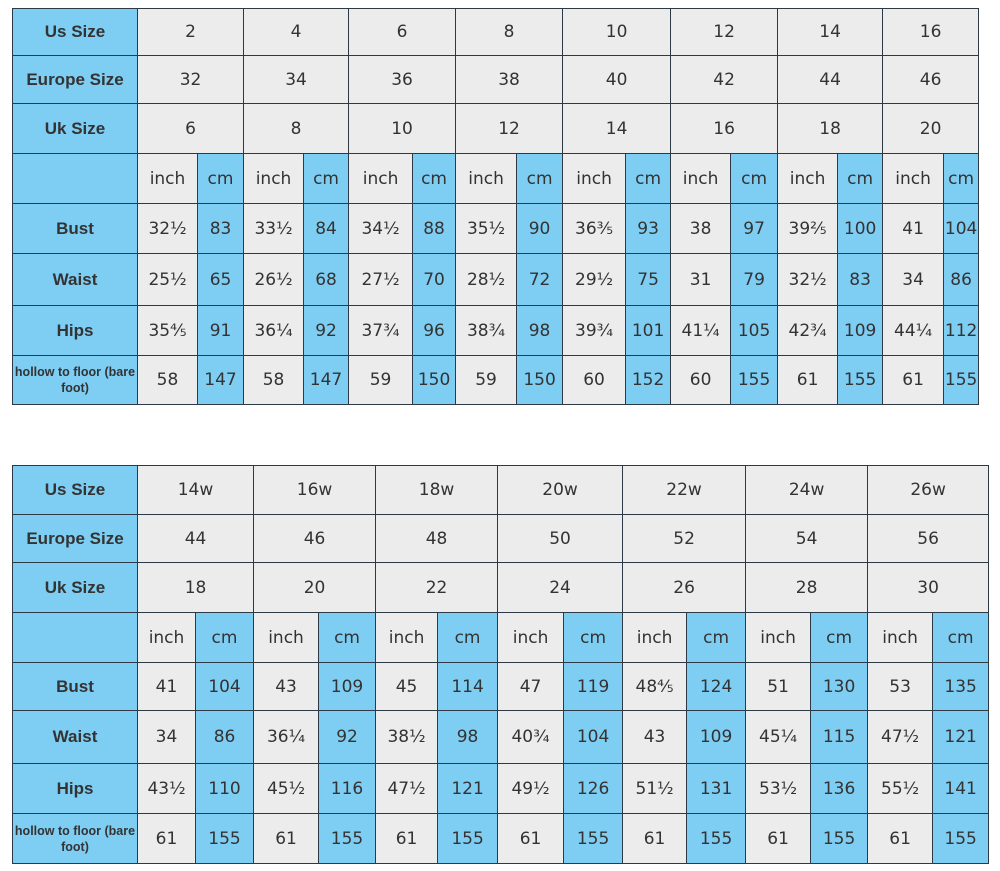 The image size is (1000, 871). I want to click on hips-inch-cell: 38¾, so click(486, 330).